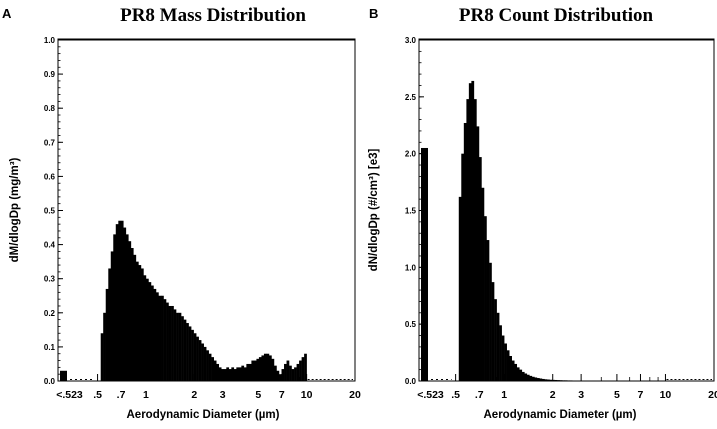 This screenshot has height=429, width=717. Describe the element at coordinates (411, 381) in the screenshot. I see `y-tick-label: 0.0` at that location.